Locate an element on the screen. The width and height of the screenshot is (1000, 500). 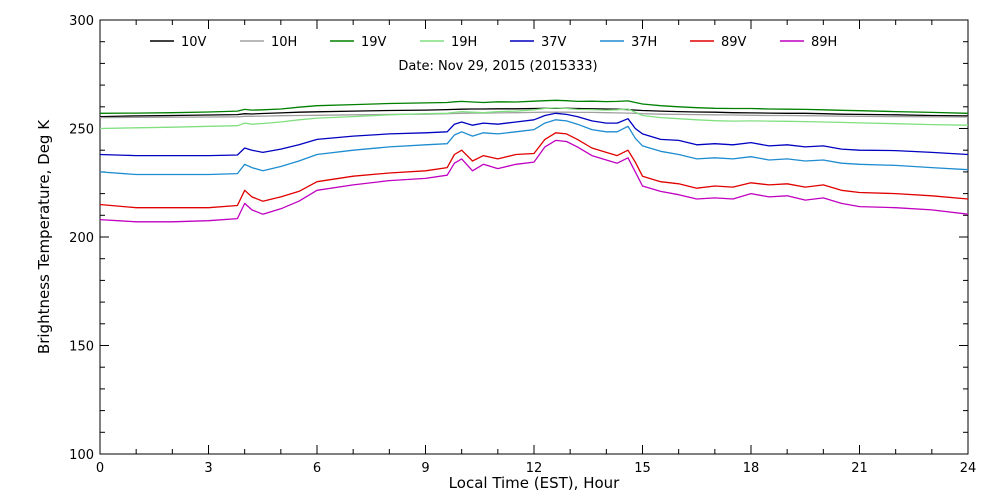
y-axis-label: Brightness Temperature, Deg K is located at coordinates (44, 236).